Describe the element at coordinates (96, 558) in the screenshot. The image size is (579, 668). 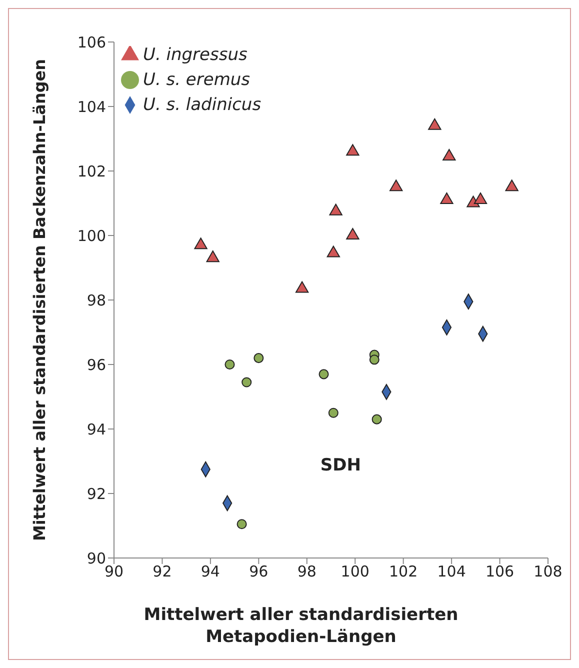
I see `y-tick-label: 90` at that location.